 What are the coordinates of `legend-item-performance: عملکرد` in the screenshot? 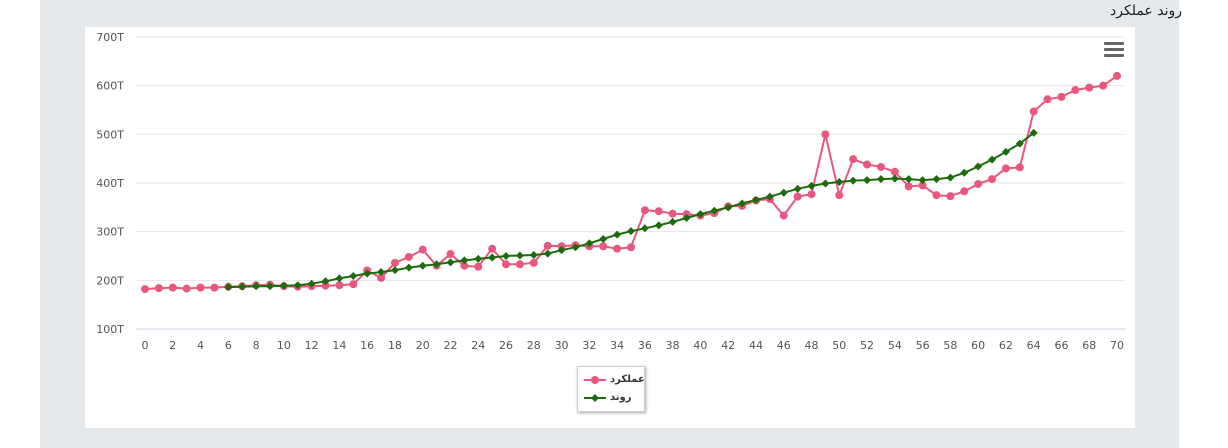 It's located at (613, 380).